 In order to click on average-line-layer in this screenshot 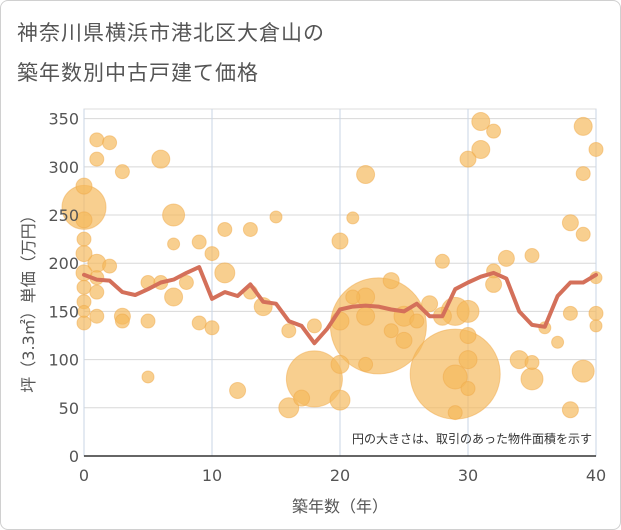, I will do `click(340, 305)`.